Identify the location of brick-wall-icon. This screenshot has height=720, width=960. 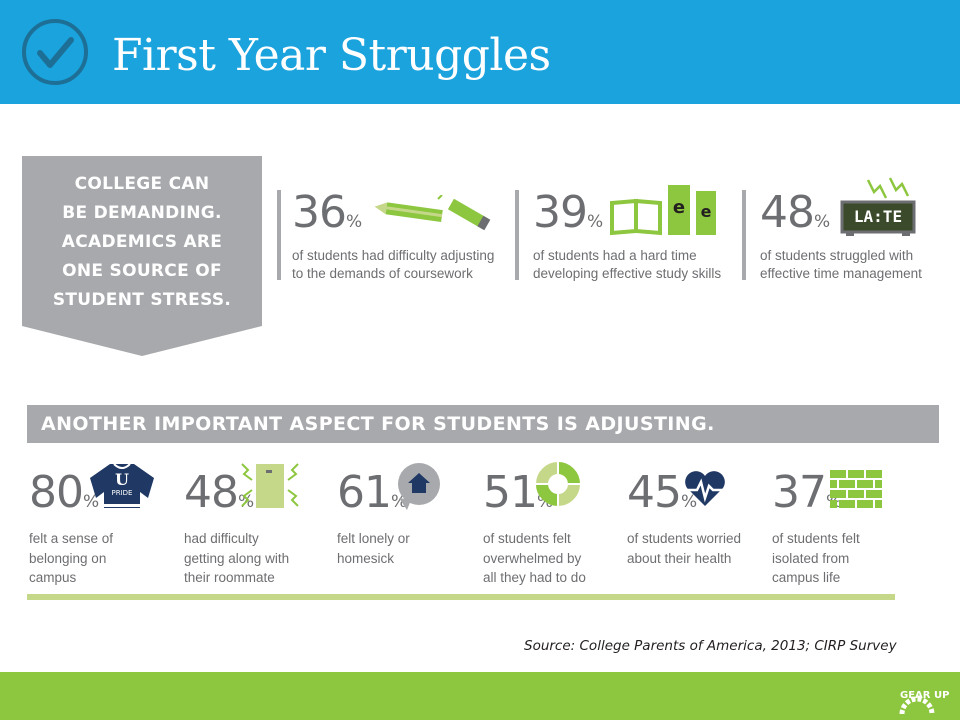
(856, 489).